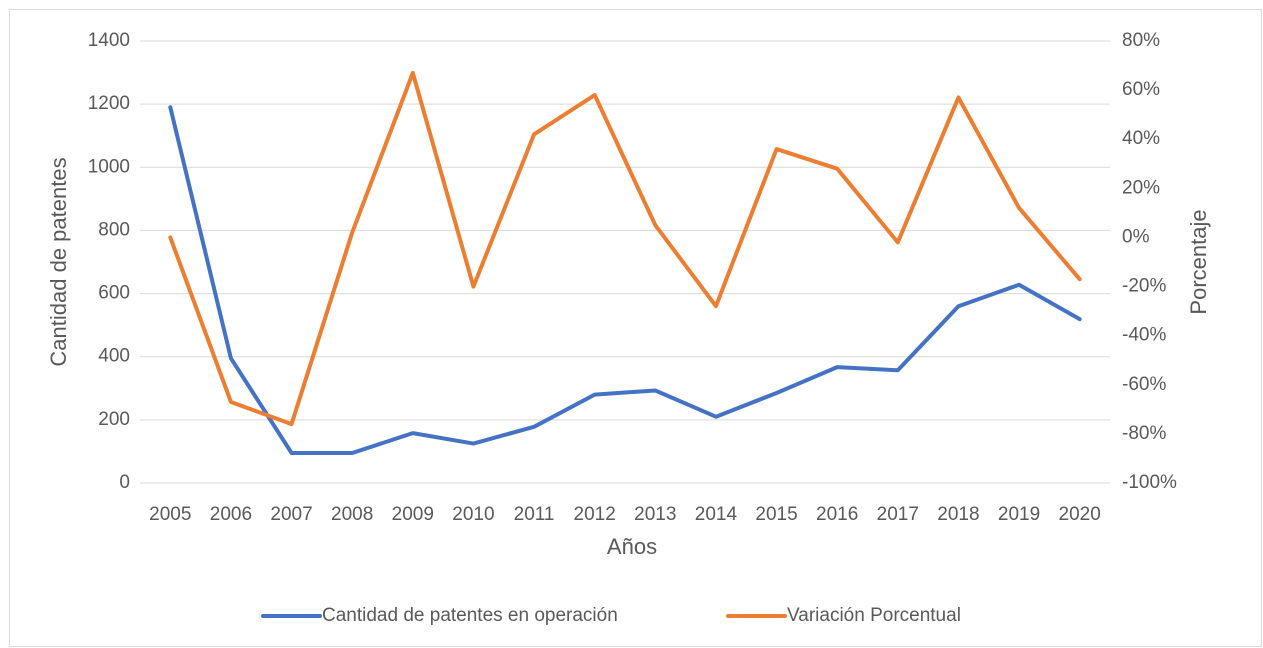  Describe the element at coordinates (1019, 514) in the screenshot. I see `x-tick-label: 2019` at that location.